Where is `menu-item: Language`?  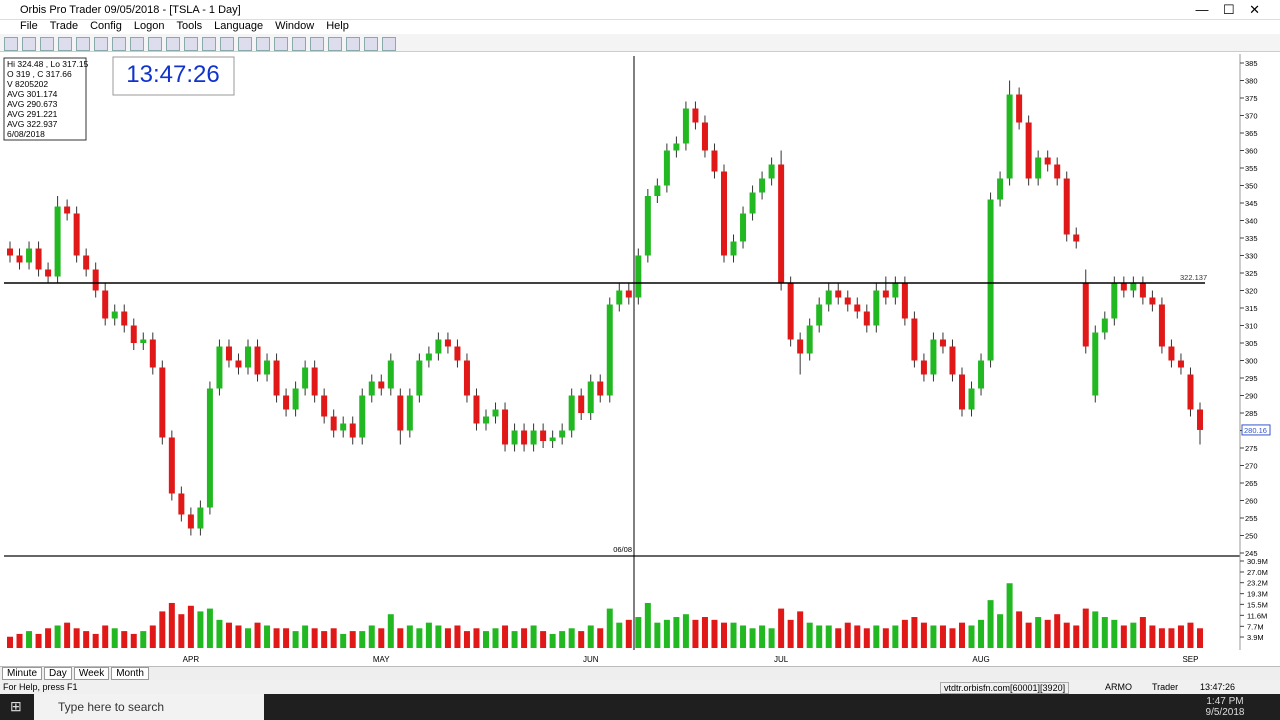 menu-item: Language is located at coordinates (239, 26).